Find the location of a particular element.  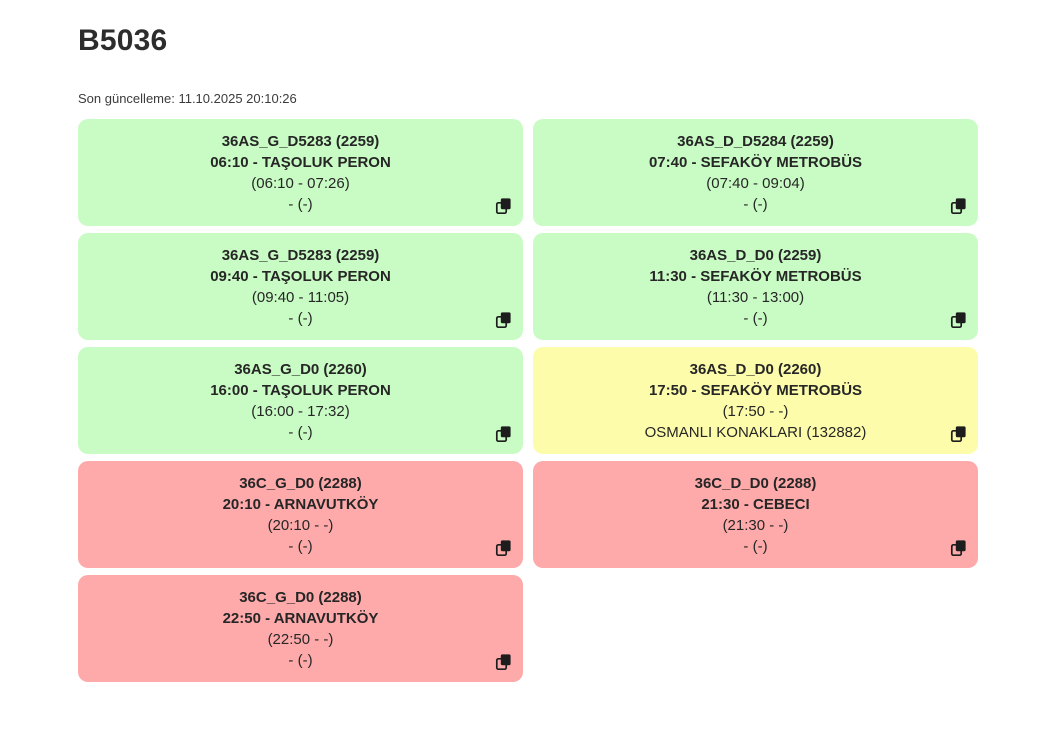

trip-departure: 16:00 - TAŞOLUK PERON is located at coordinates (300, 390).